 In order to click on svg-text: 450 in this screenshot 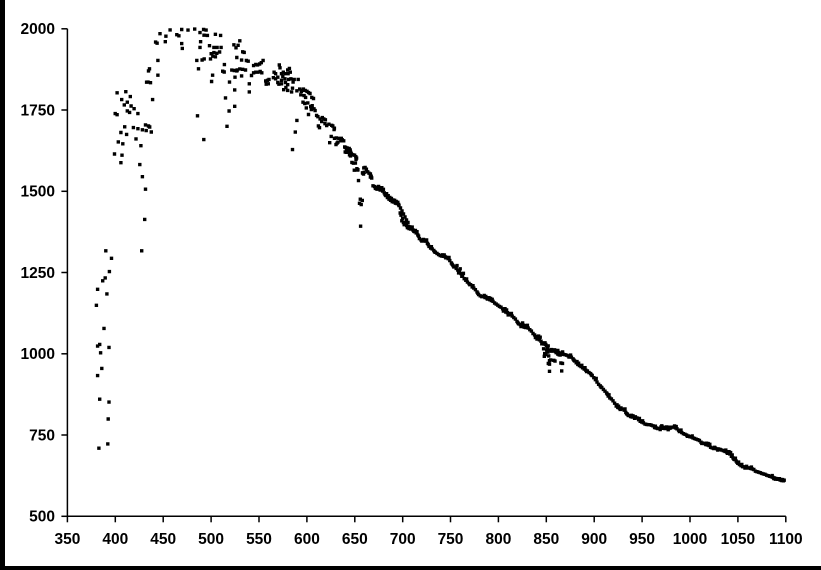, I will do `click(163, 539)`.